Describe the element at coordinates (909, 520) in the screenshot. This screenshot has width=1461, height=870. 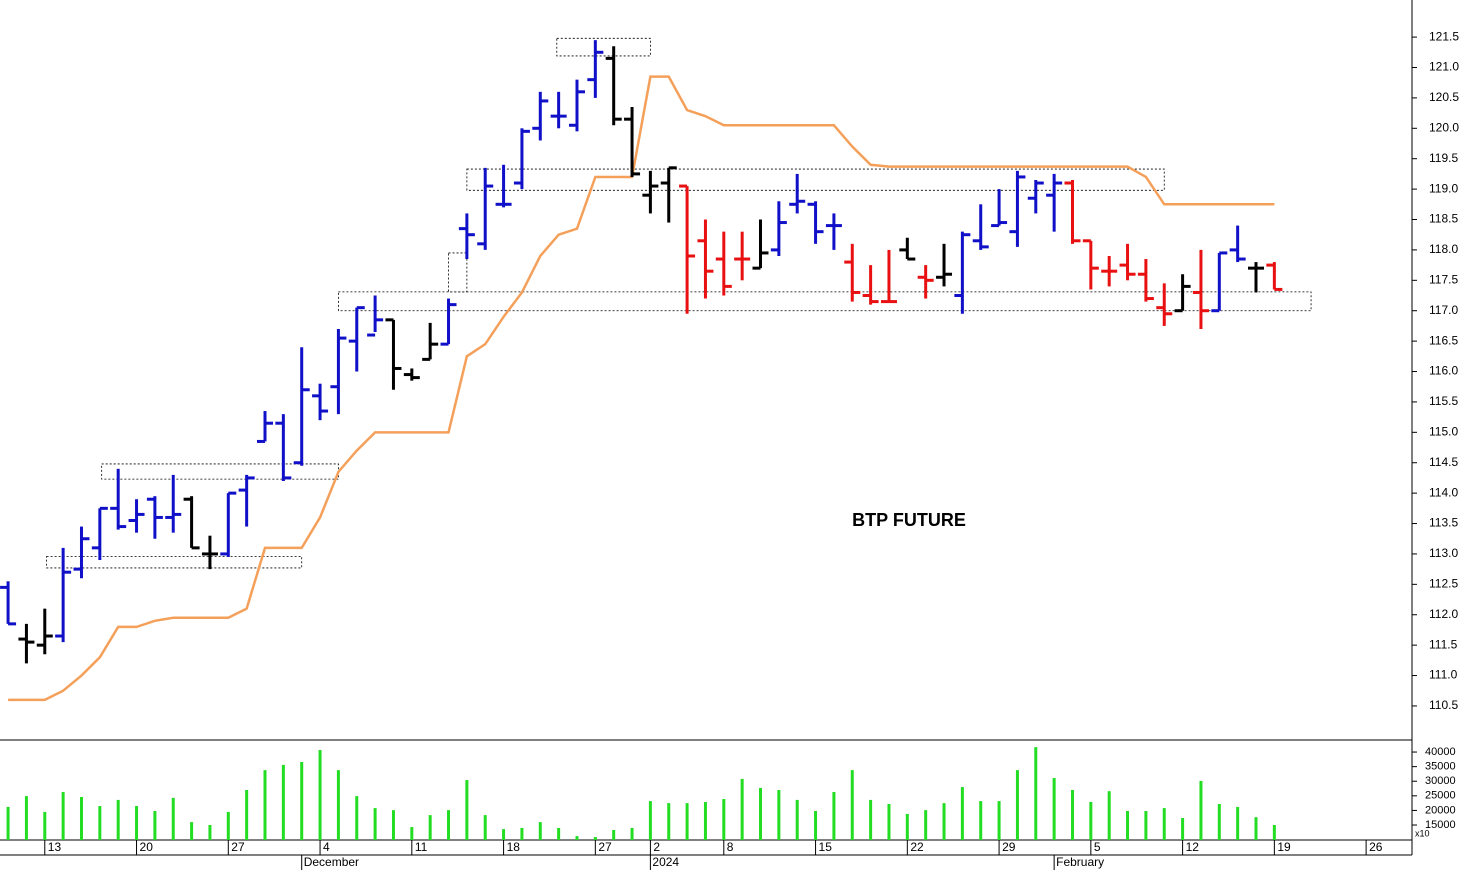
I see `chart-title: BTP FUTURE` at that location.